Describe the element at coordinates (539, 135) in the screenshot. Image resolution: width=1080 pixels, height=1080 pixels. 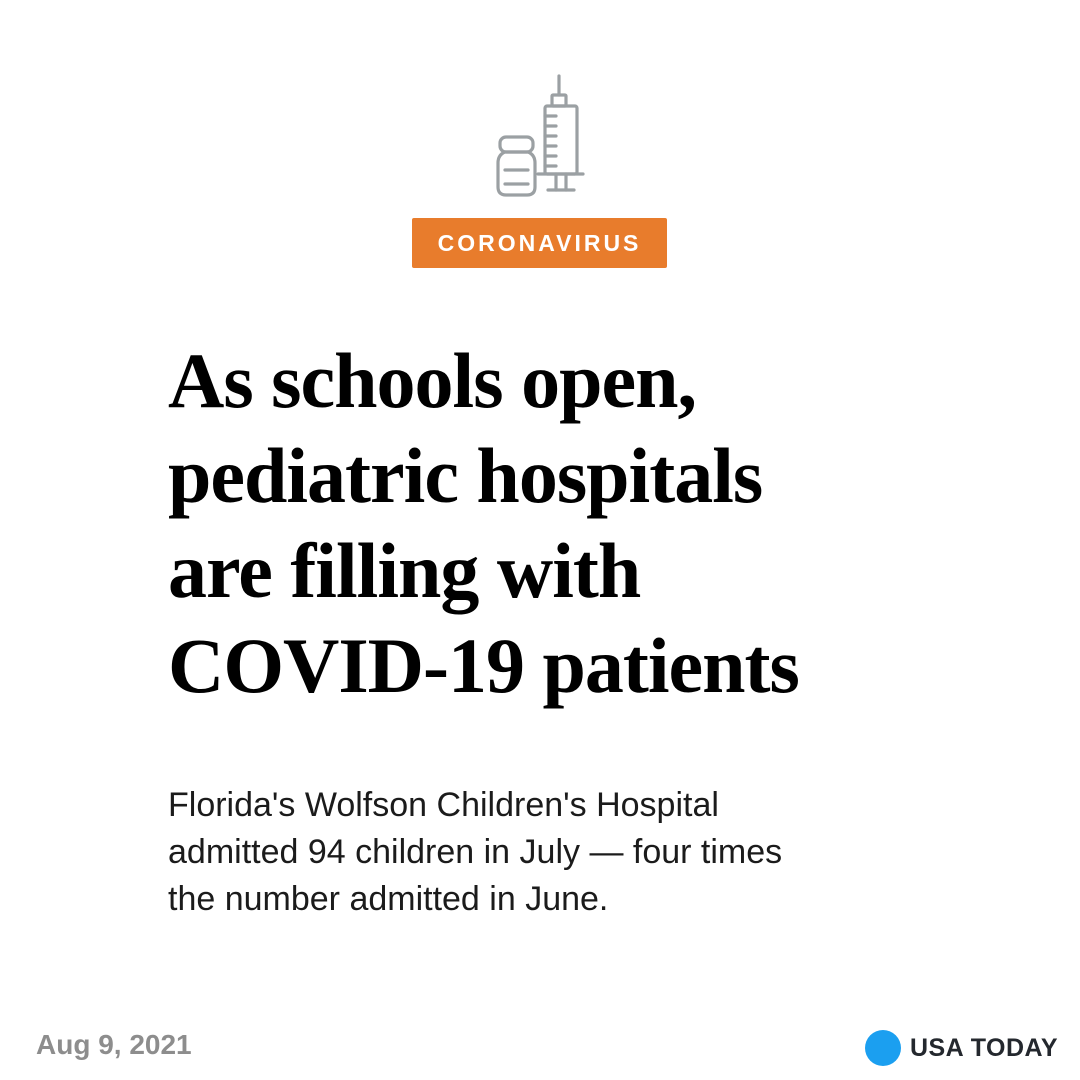
I see `vial-and-syringe-icon` at that location.